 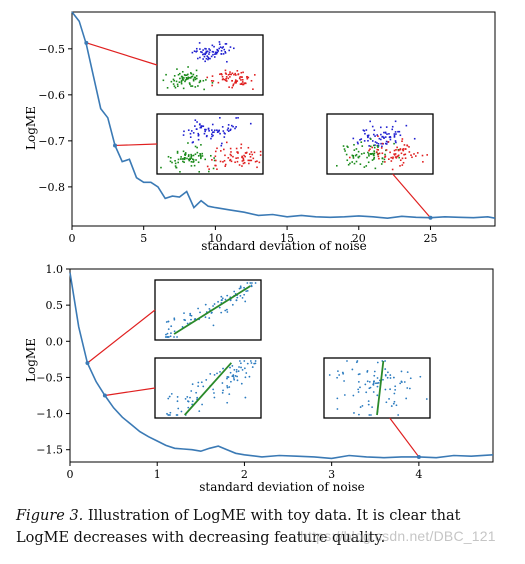 What do you see at coordinates (295, 104) in the screenshot?
I see `top-inset-layer` at bounding box center [295, 104].